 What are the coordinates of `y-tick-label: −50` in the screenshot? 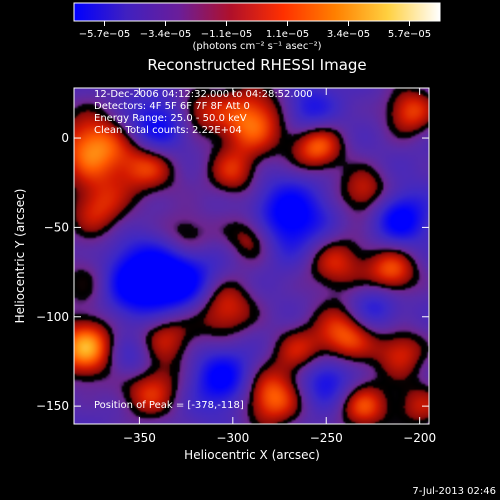 It's located at (56, 227).